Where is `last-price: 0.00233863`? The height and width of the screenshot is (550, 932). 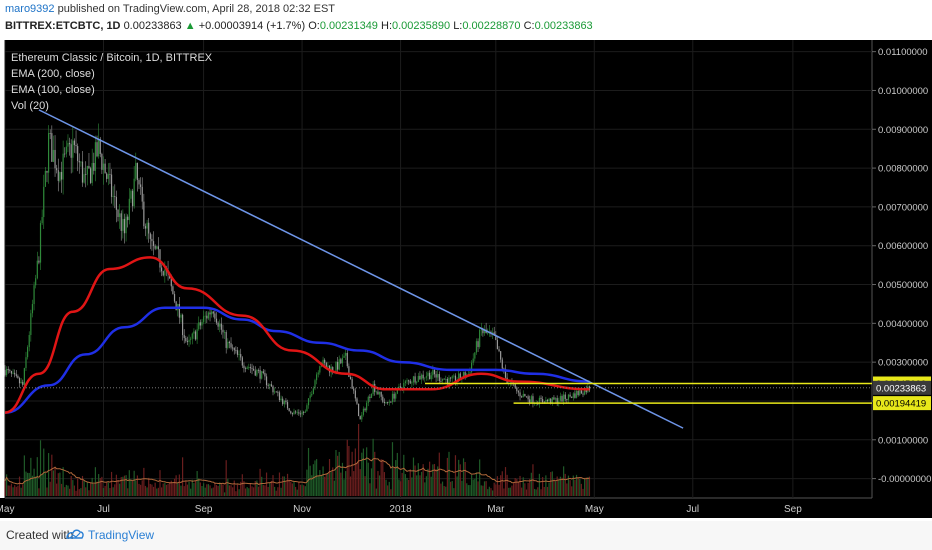 last-price: 0.00233863 is located at coordinates (152, 26).